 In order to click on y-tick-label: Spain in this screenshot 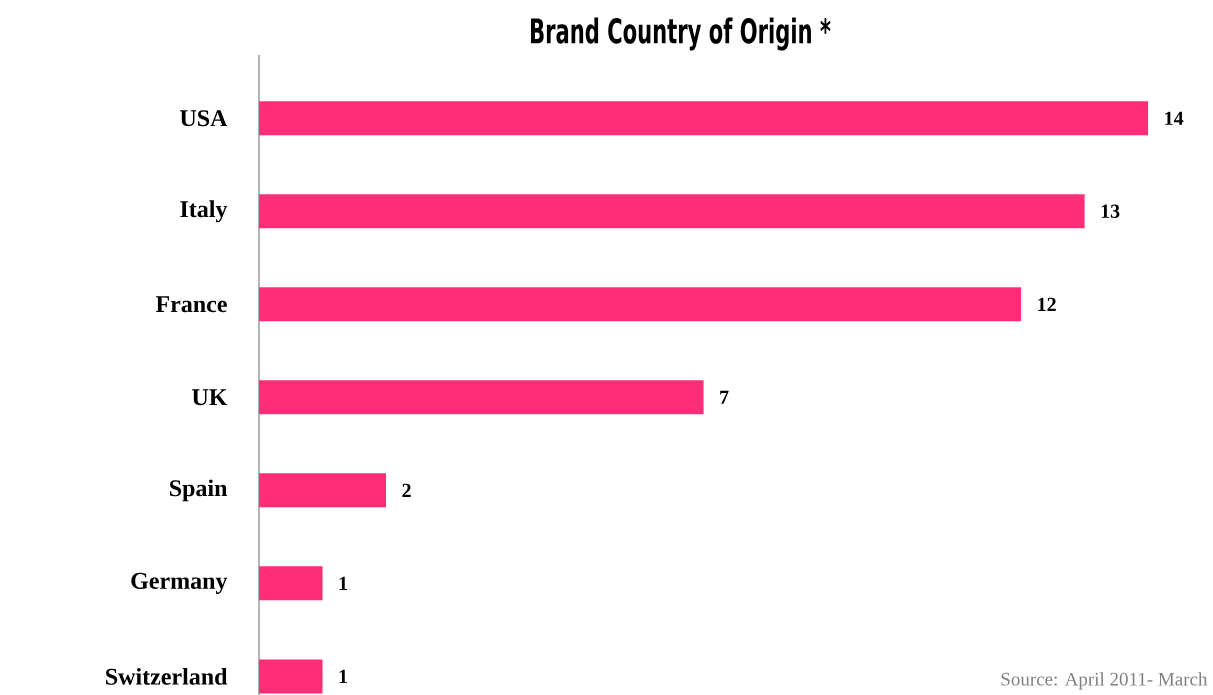, I will do `click(199, 490)`.